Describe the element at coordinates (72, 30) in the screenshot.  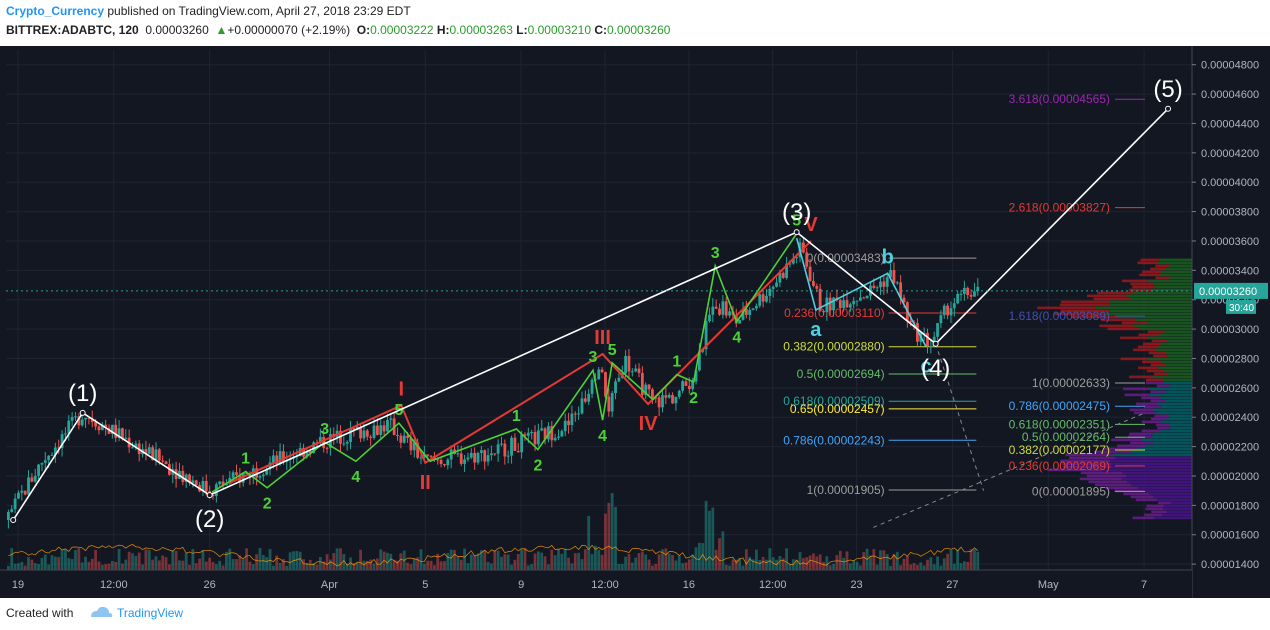
I see `symbol-label: BITTREX:ADABTC, 120` at that location.